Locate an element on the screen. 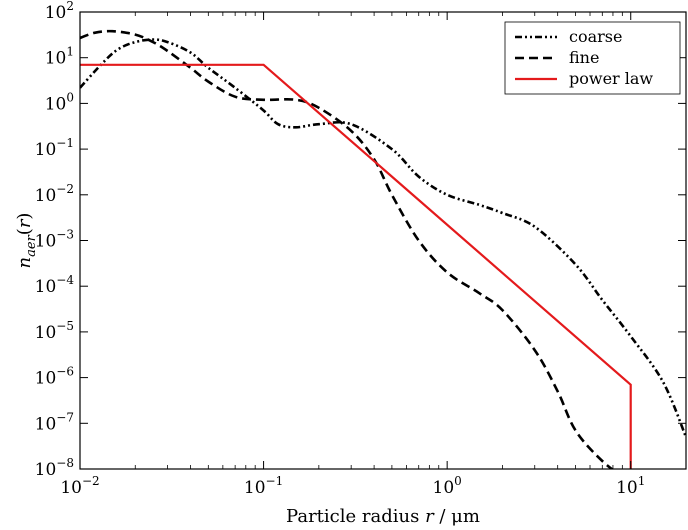  y-tick-label: 10⁻⁵ is located at coordinates (54, 331).